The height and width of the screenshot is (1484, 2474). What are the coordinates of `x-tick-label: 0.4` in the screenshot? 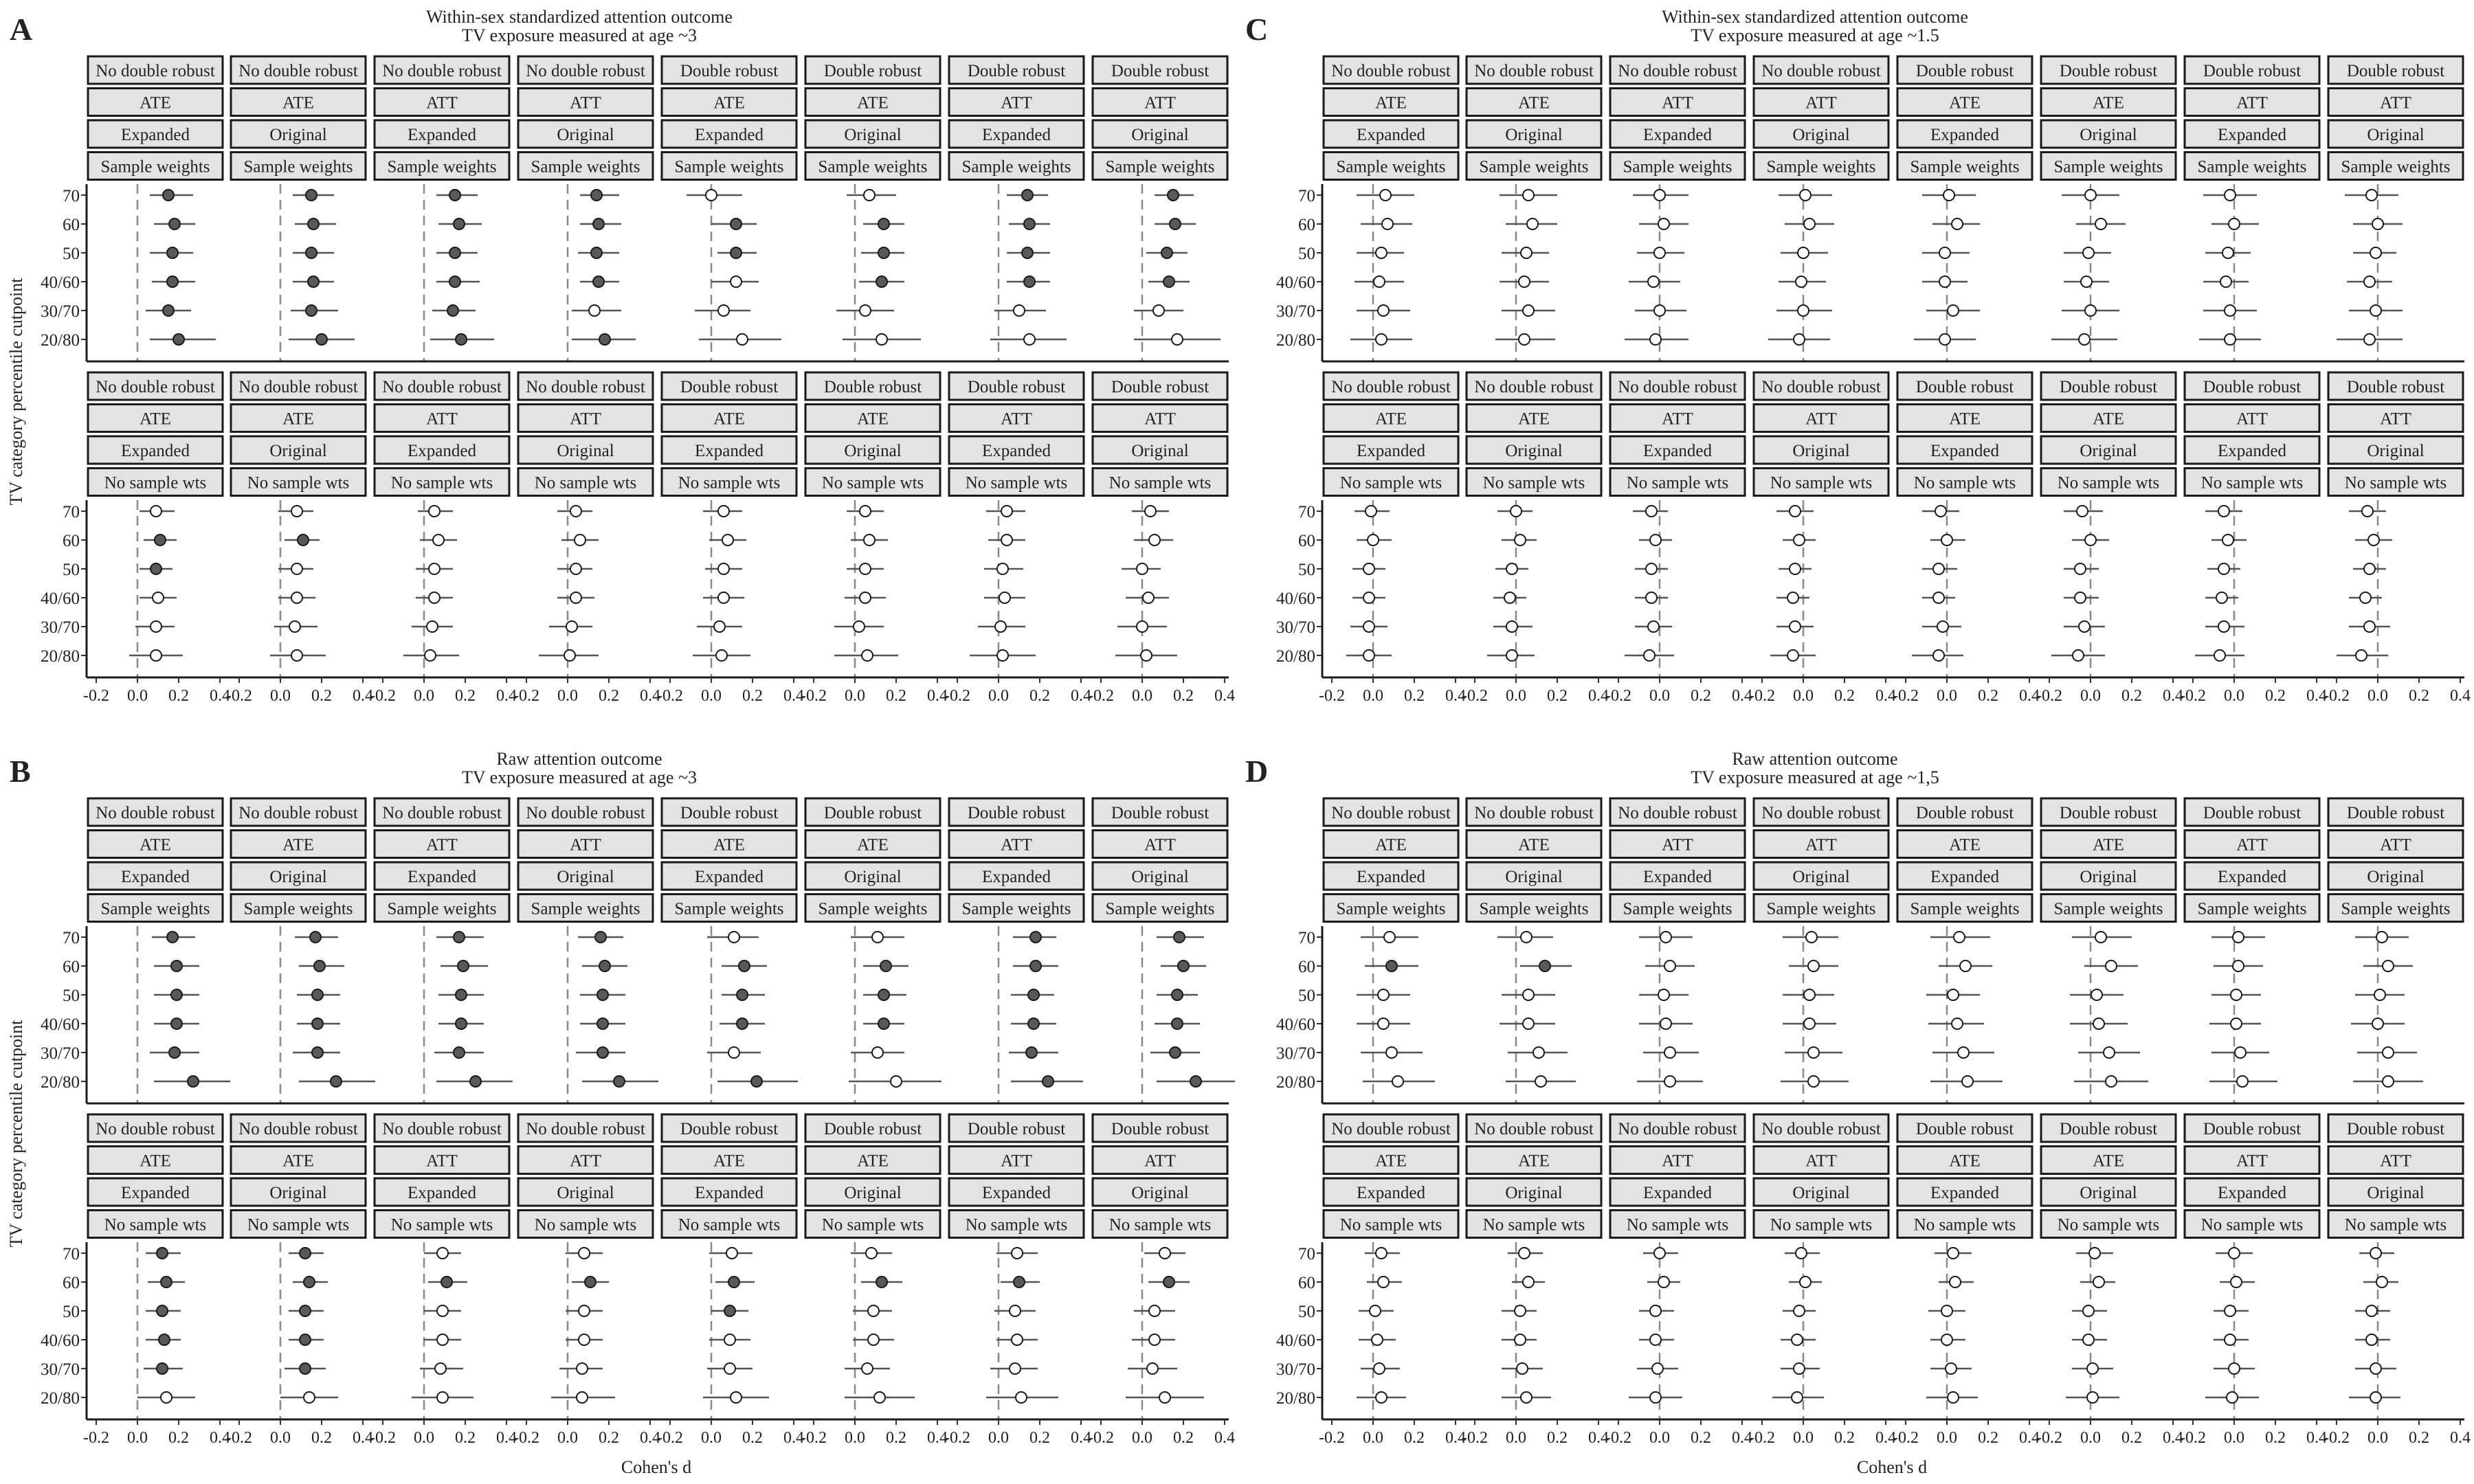 It's located at (1599, 1438).